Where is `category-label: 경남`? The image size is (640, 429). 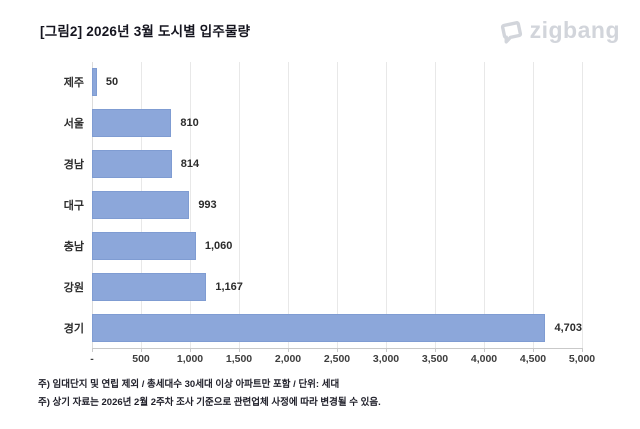
category-label: 경남 is located at coordinates (73, 165).